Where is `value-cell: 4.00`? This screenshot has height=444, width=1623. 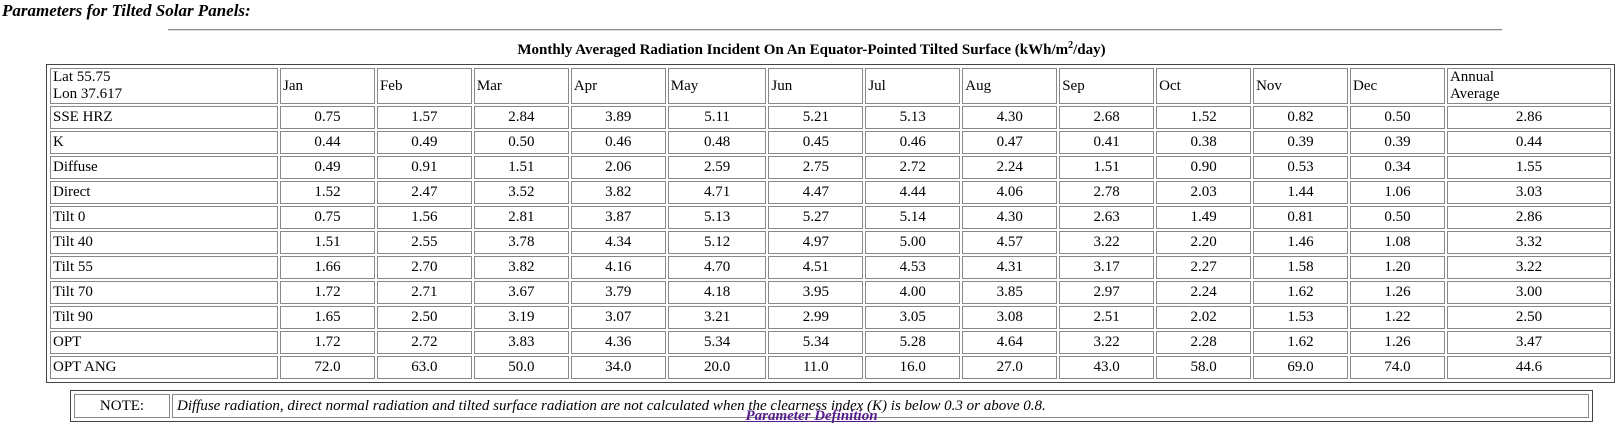
value-cell: 4.00 is located at coordinates (913, 292).